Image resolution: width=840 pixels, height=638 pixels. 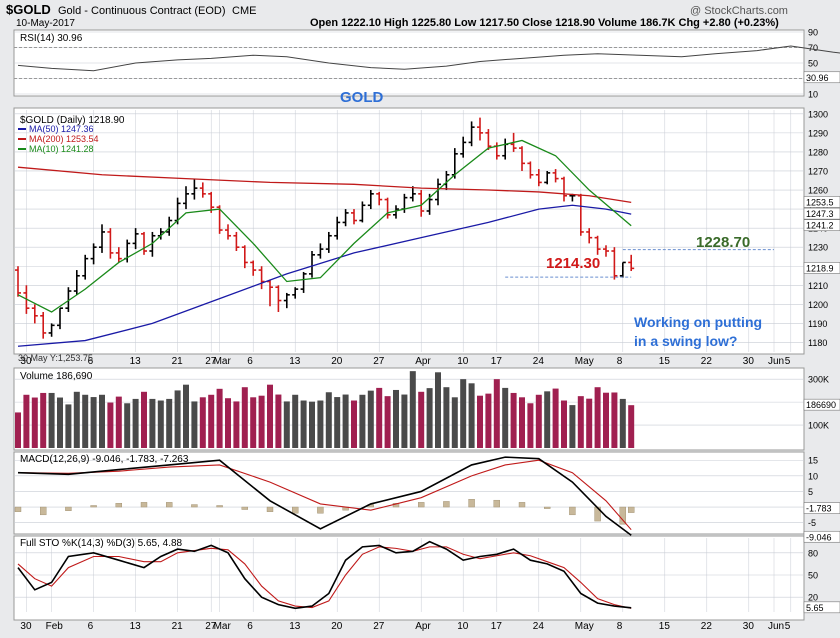 What do you see at coordinates (707, 361) in the screenshot?
I see `price-x-tick-label: 22` at bounding box center [707, 361].